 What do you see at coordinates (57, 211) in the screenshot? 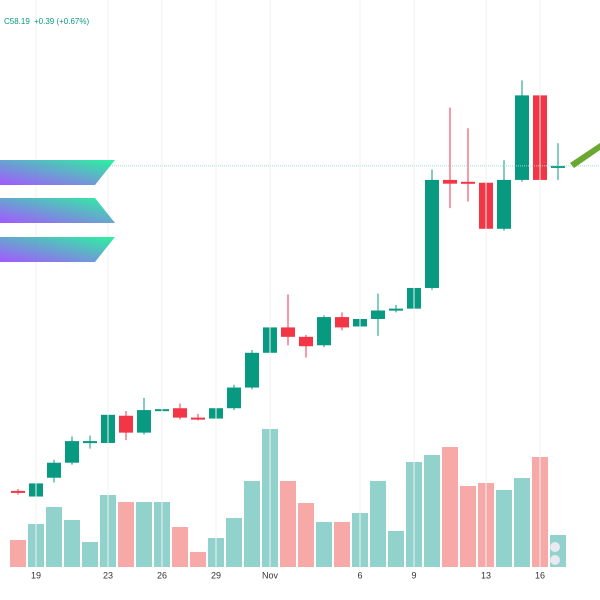
I see `logo` at bounding box center [57, 211].